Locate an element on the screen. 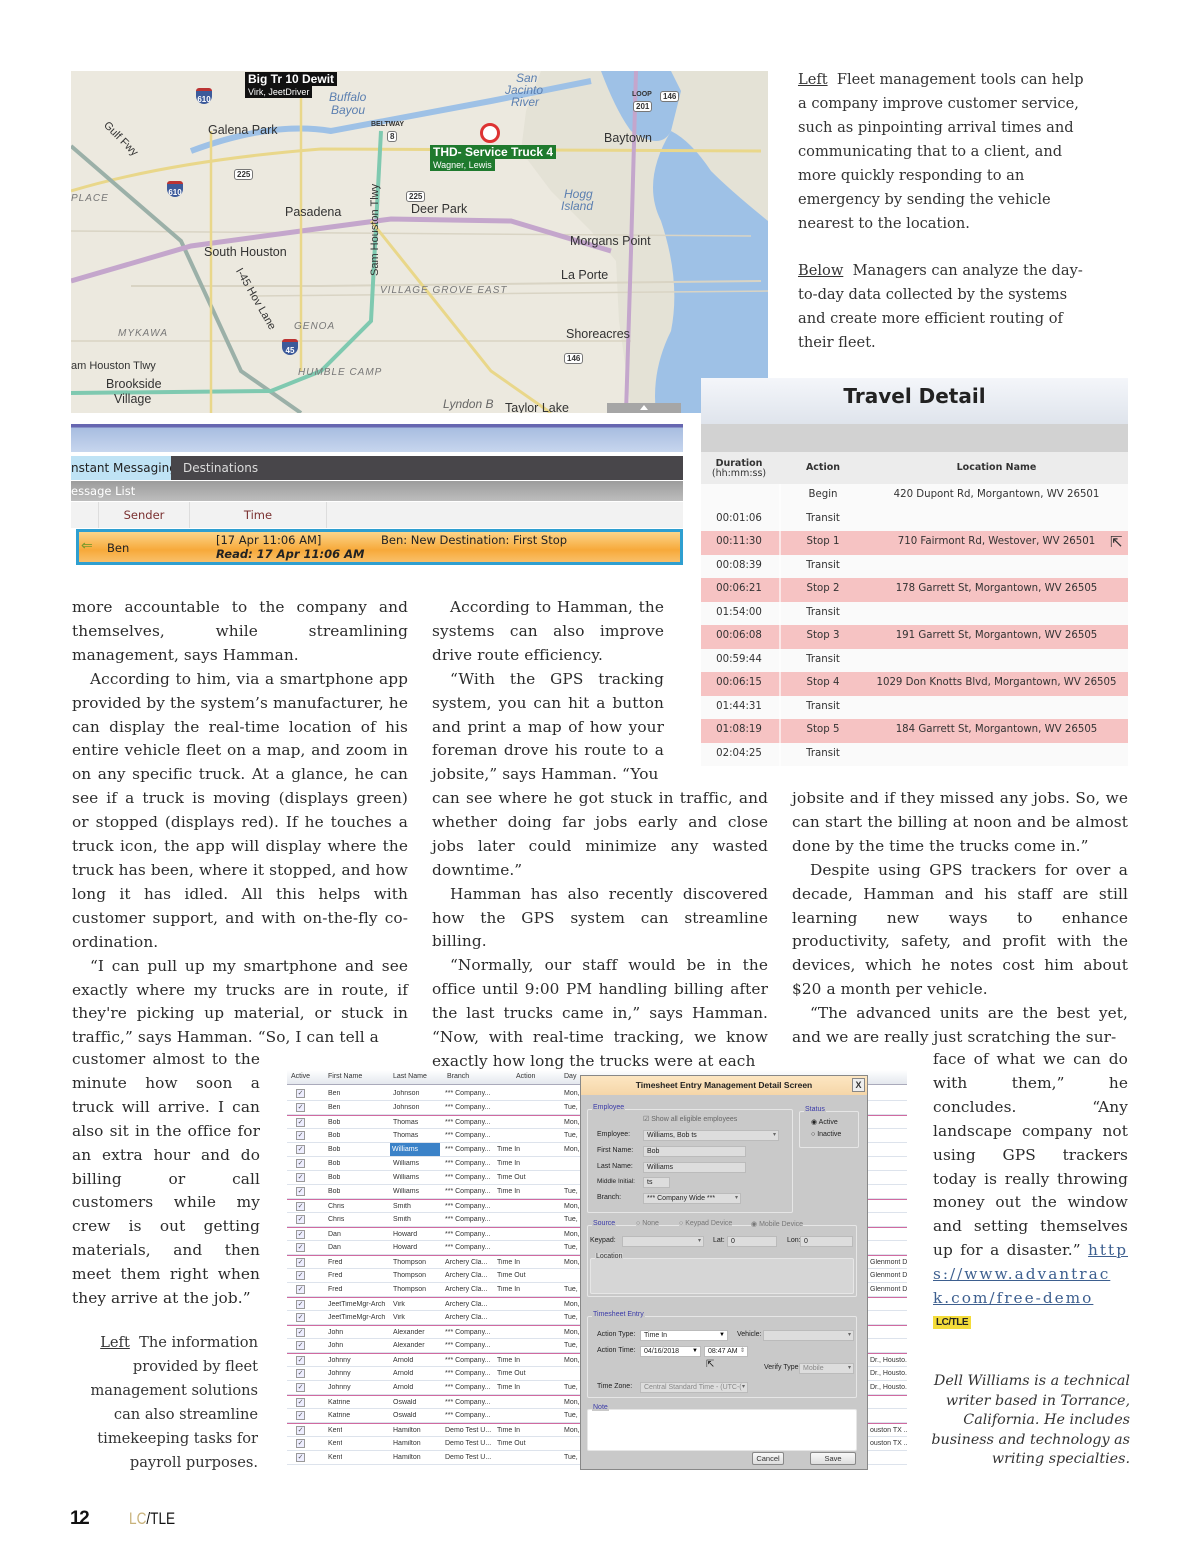 The height and width of the screenshot is (1558, 1200). row-divider is located at coordinates (780, 613).